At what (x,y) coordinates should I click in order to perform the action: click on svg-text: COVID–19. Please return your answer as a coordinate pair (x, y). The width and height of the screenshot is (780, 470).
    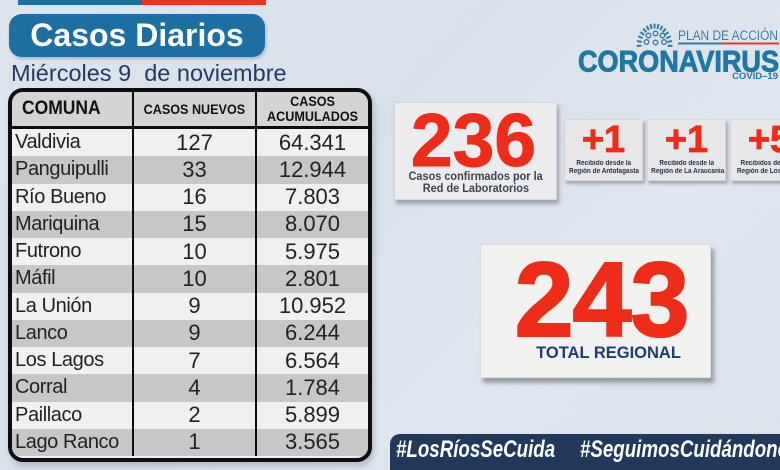
    Looking at the image, I should click on (755, 76).